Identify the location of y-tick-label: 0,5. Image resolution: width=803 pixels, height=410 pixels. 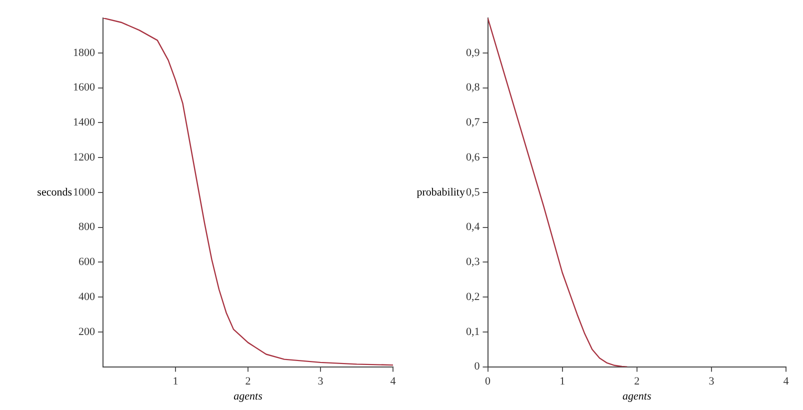
(473, 192).